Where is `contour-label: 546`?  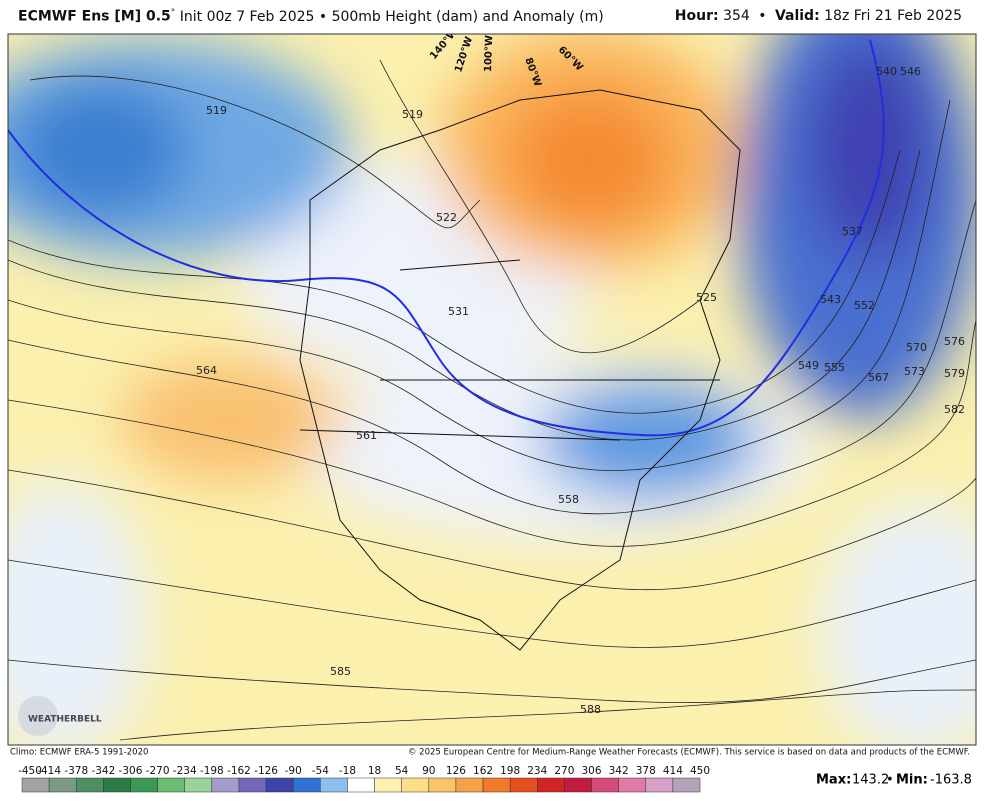 contour-label: 546 is located at coordinates (910, 71).